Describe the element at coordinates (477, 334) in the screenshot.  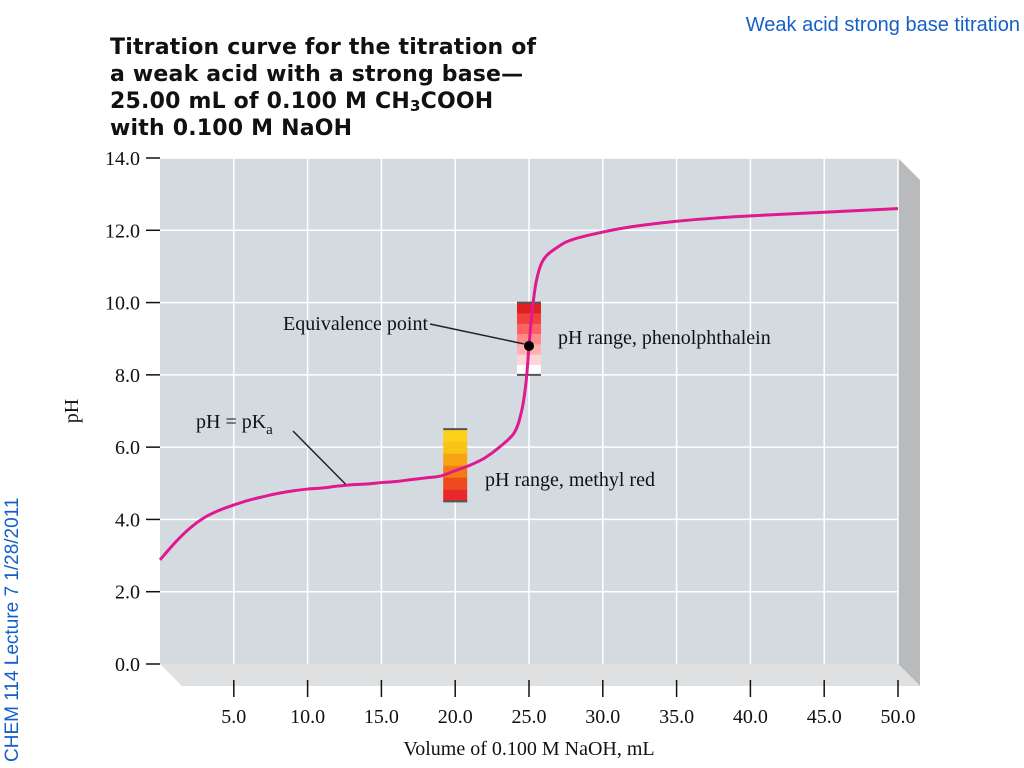
I see `equivalence-point-leader` at that location.